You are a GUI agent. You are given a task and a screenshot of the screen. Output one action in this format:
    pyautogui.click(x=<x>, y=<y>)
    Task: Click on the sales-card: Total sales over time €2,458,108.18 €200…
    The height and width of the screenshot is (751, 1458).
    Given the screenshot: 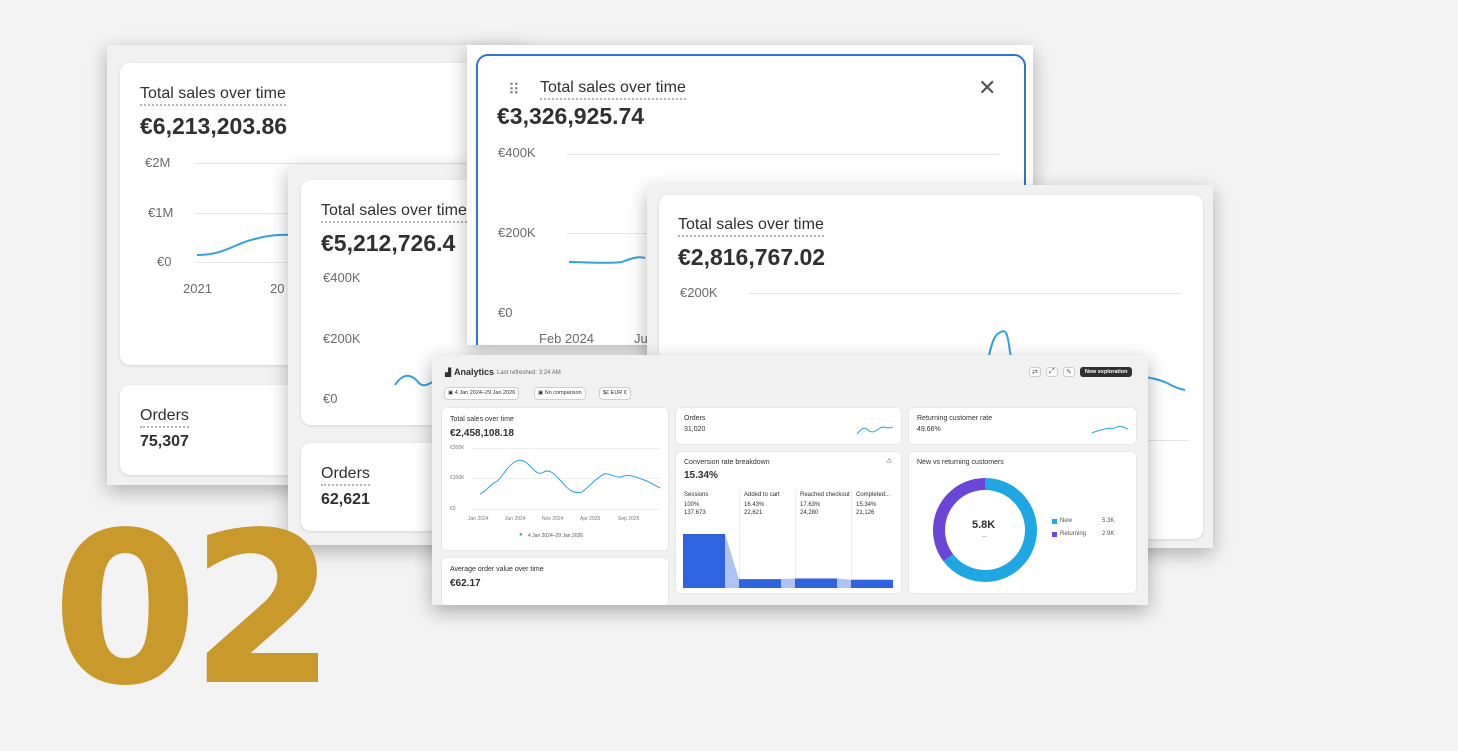 What is the action you would take?
    pyautogui.click(x=555, y=479)
    